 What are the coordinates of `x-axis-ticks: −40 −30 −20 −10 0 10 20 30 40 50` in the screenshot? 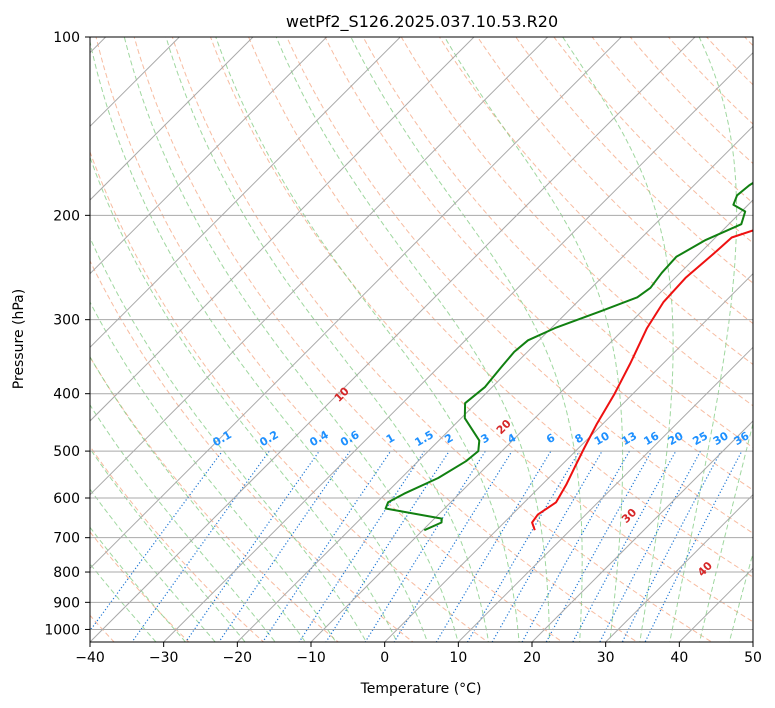 It's located at (418, 654).